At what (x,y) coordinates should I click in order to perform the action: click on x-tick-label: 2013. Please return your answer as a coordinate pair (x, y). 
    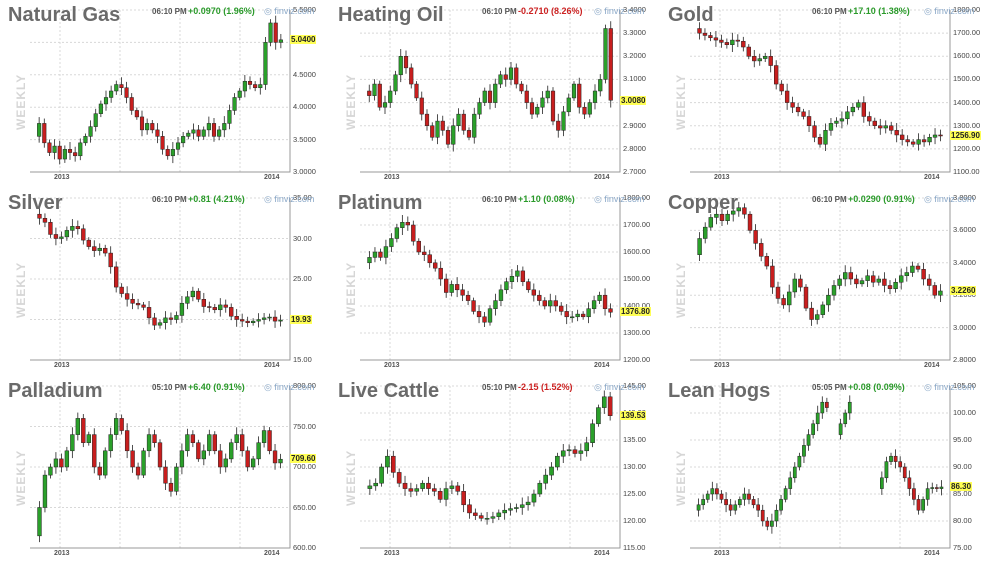
    Looking at the image, I should click on (392, 365).